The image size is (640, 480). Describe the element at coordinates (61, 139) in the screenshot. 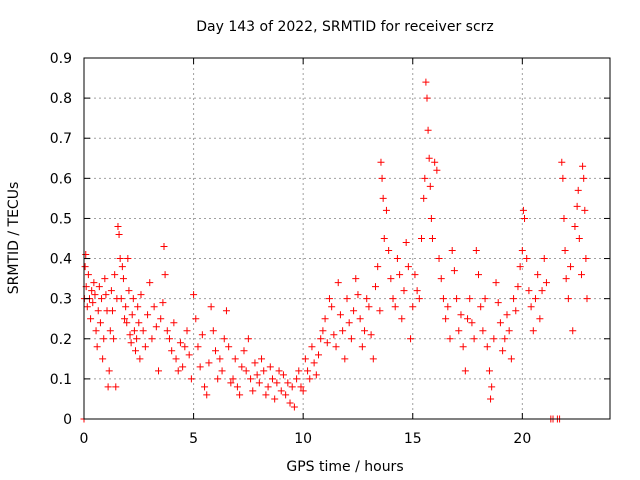

I see `y-tick-label: 0.7` at that location.